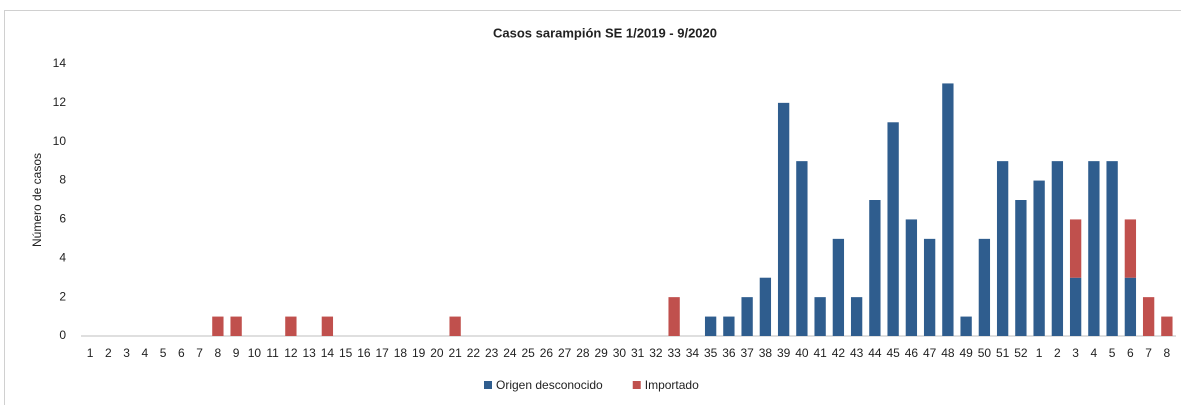  I want to click on y-tick-label: 14, so click(60, 63).